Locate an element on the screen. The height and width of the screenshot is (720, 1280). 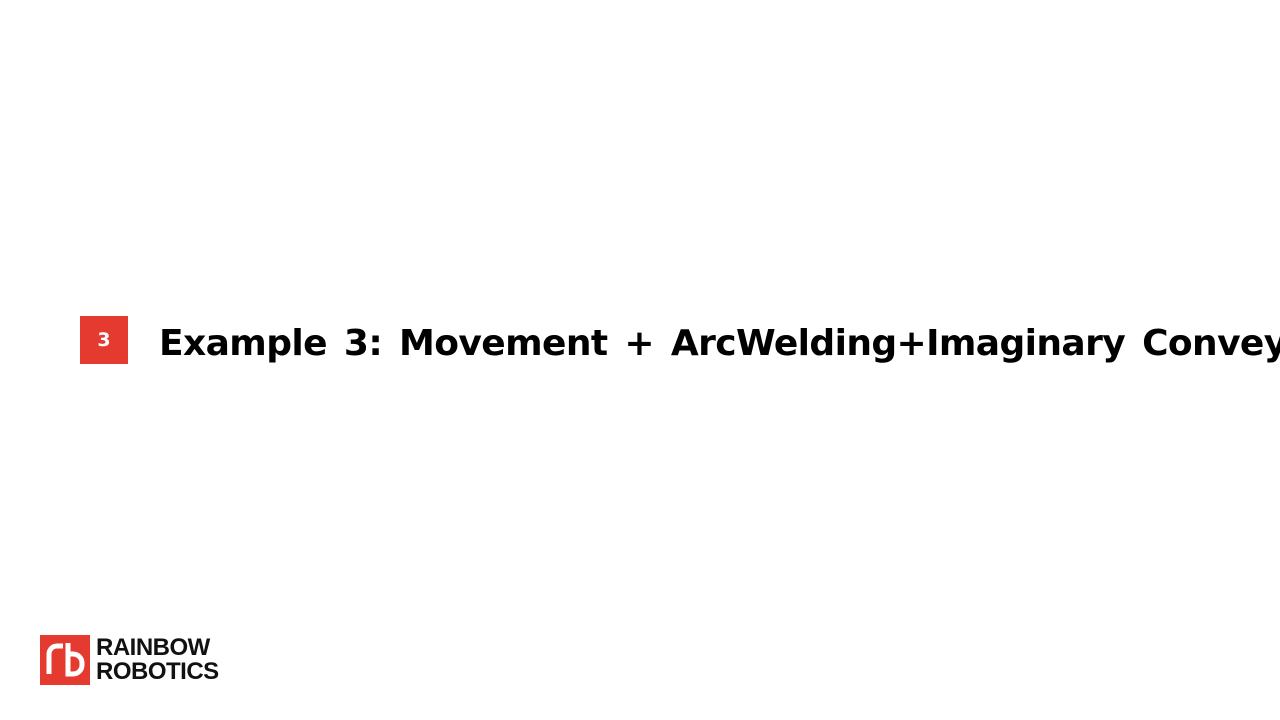
company-name-line1: RAINBOW is located at coordinates (153, 647).